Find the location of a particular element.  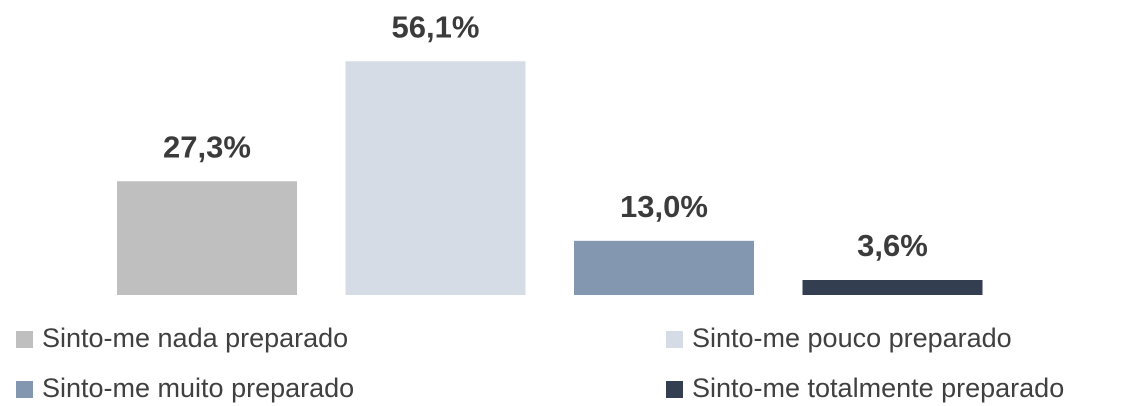

legend-label: Sinto-me totalmente preparado is located at coordinates (878, 388).